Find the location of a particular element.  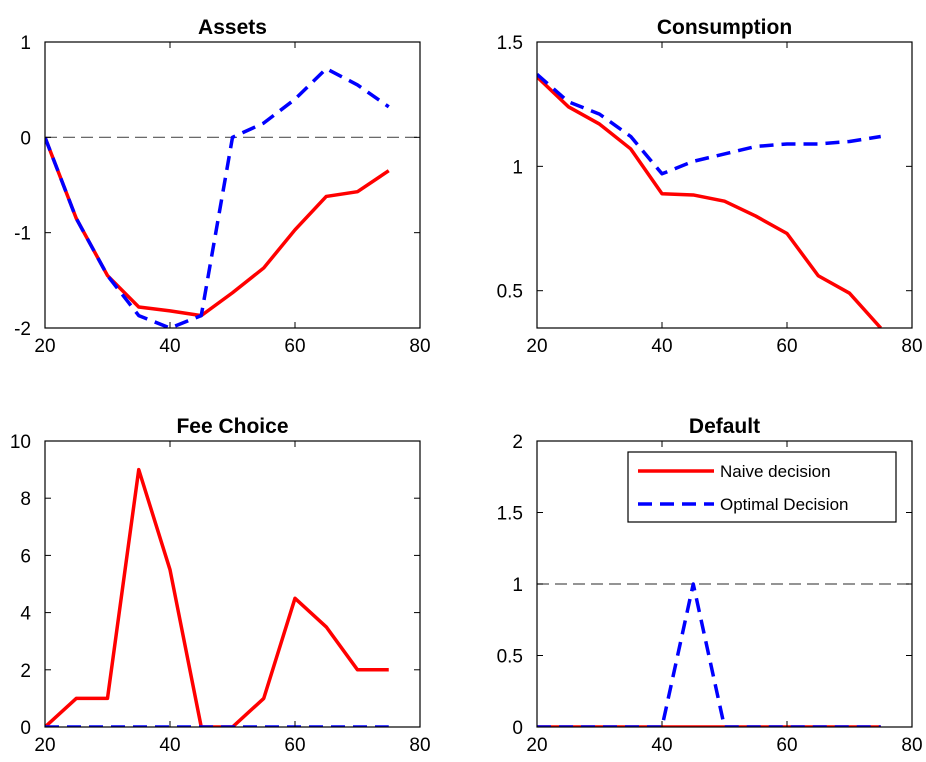

y-tick-label: 6 is located at coordinates (25, 556).